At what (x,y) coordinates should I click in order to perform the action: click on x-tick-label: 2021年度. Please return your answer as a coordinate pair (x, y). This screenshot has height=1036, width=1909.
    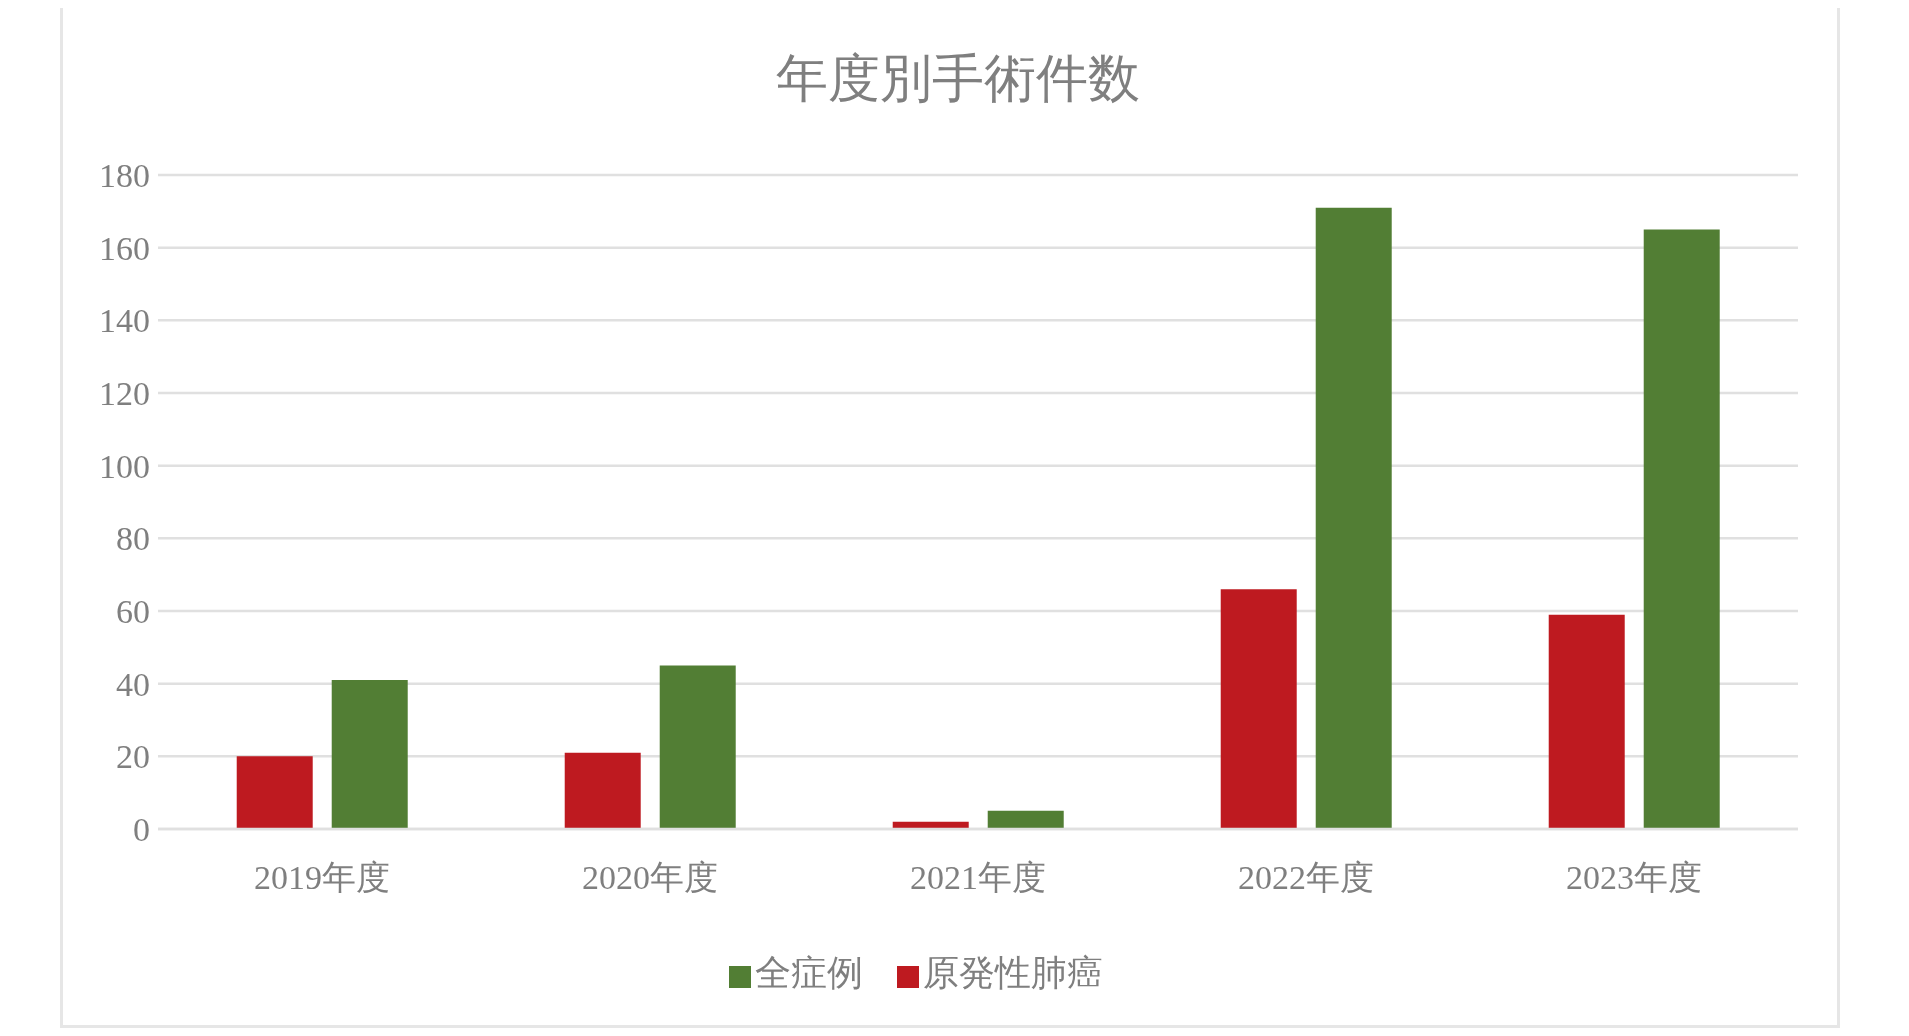
    Looking at the image, I should click on (978, 878).